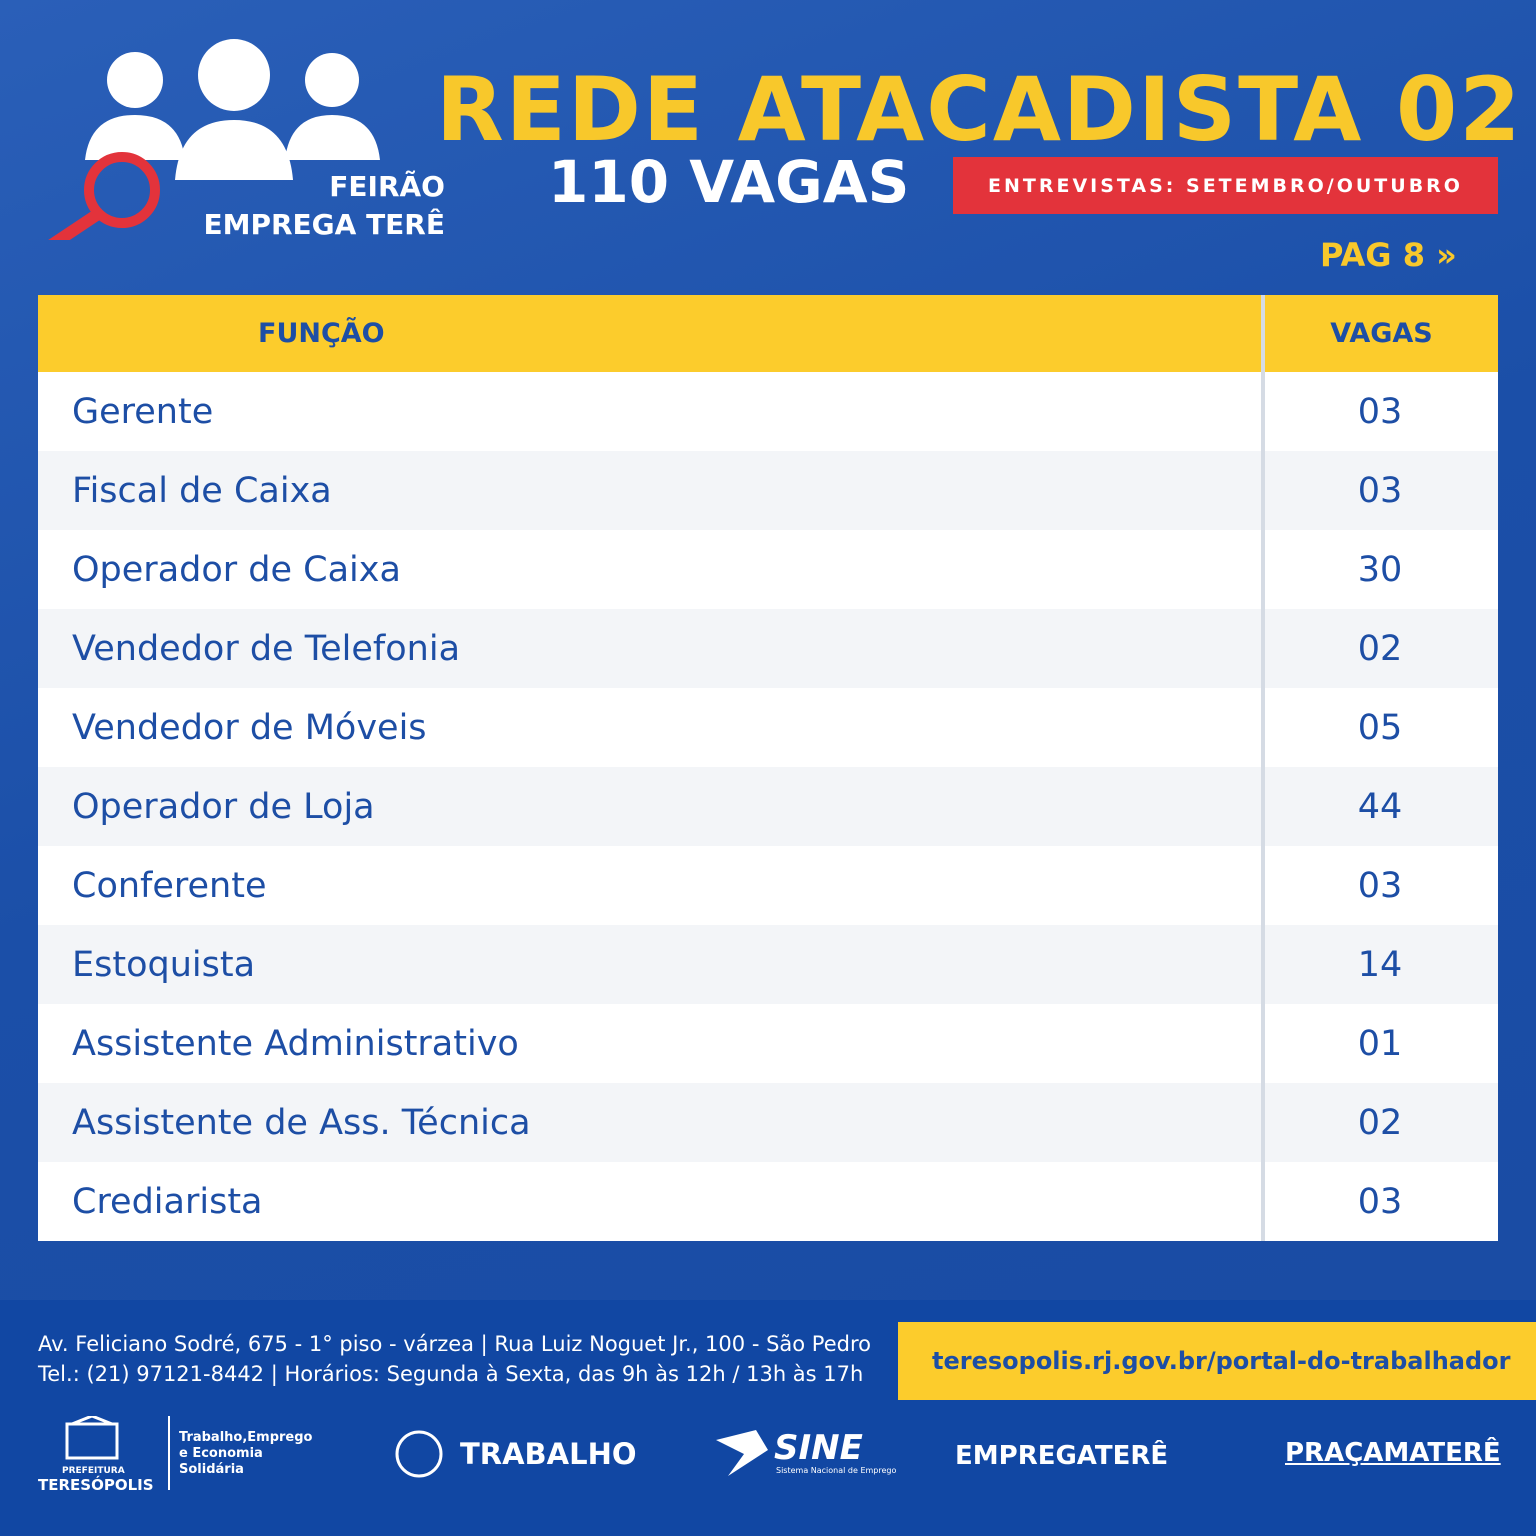  Describe the element at coordinates (419, 1454) in the screenshot. I see `emblem` at that location.